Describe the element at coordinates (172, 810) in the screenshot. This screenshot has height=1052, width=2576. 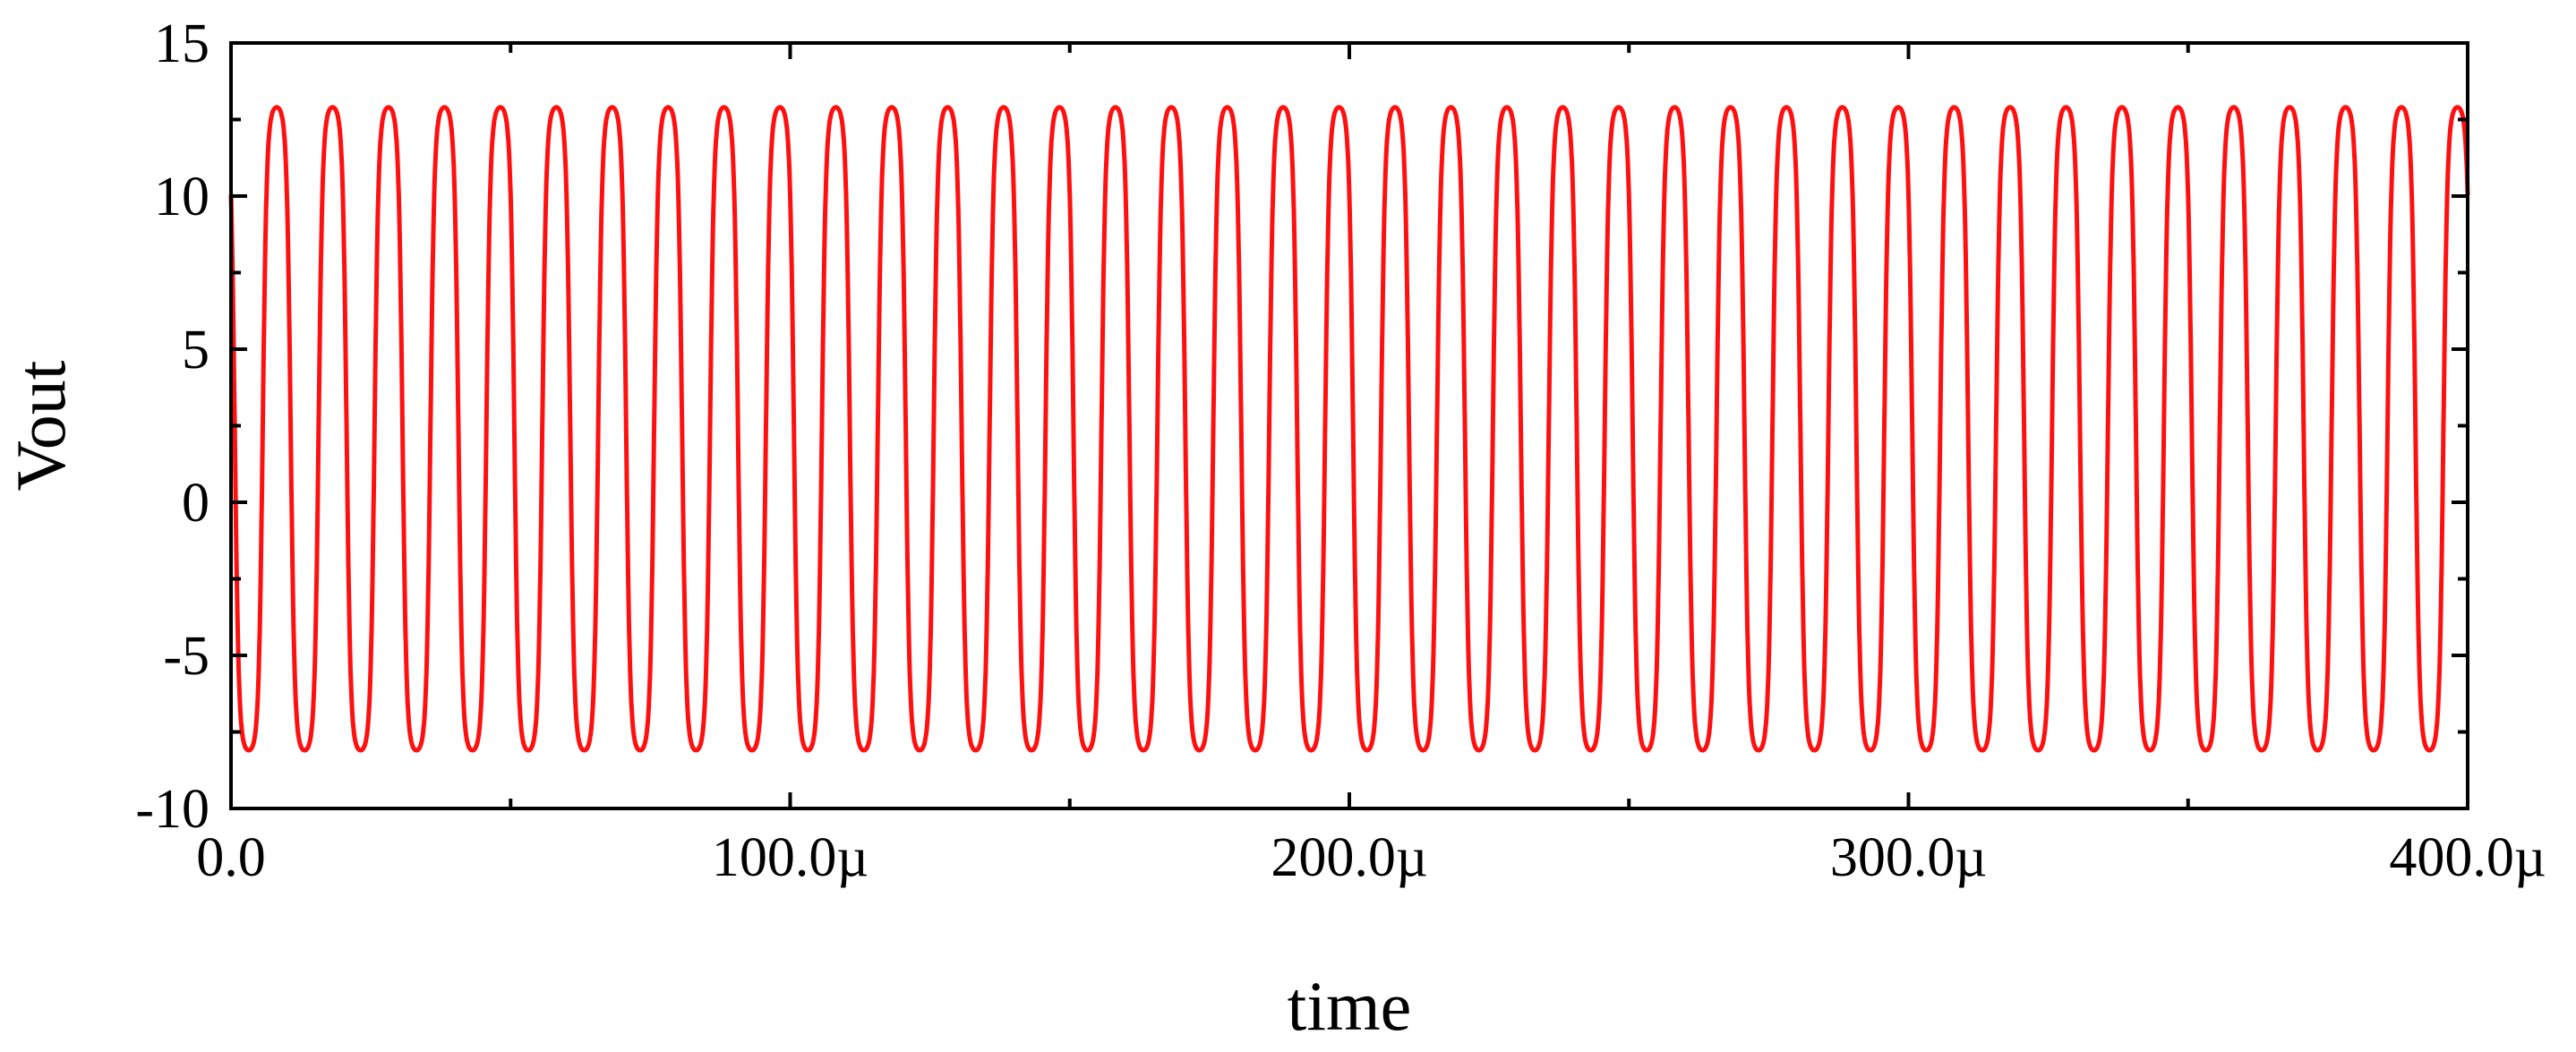
I see `y-tick-label: -10` at that location.